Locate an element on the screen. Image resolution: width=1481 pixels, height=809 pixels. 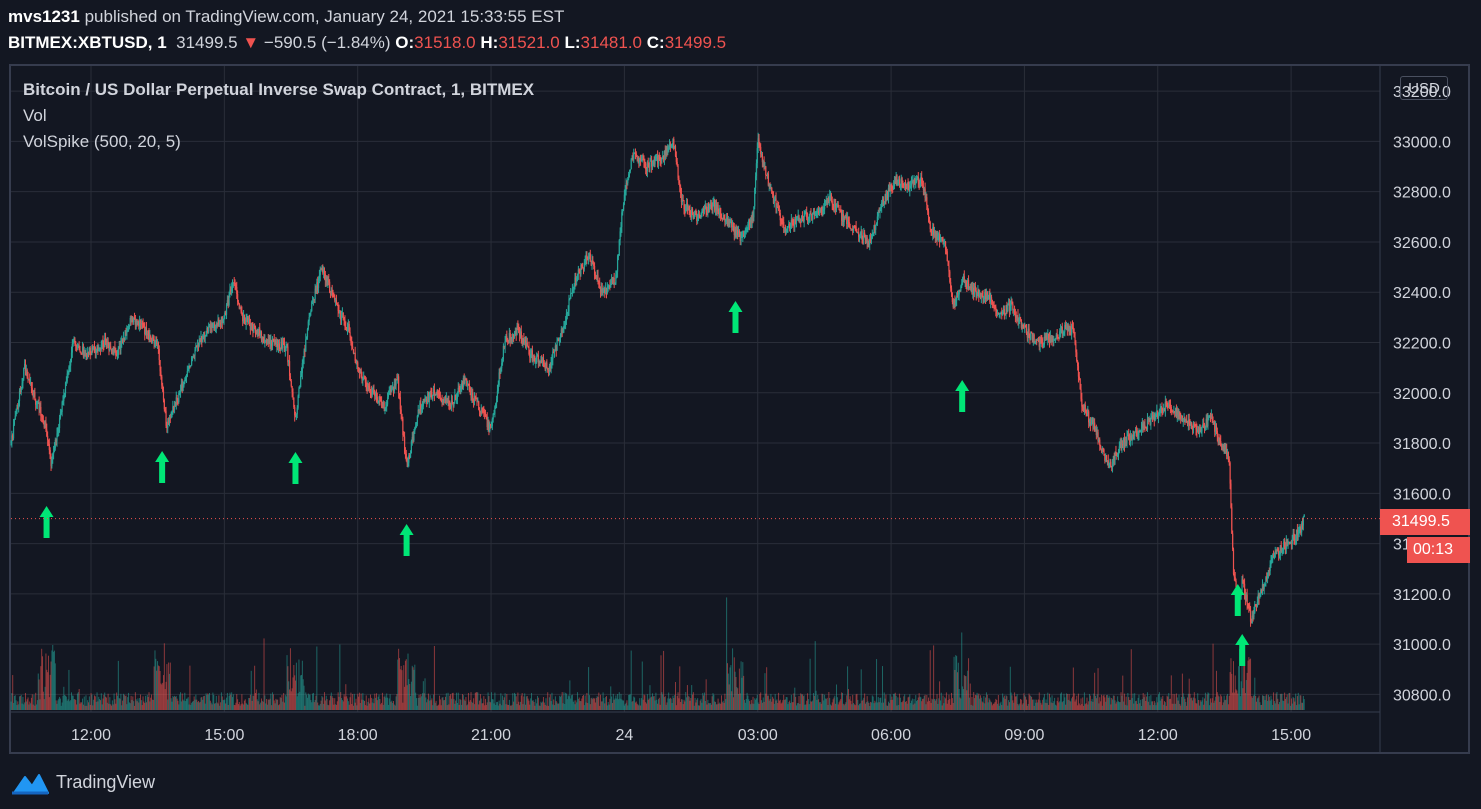
symbol-label: BITMEX:XBTUSD, 1 is located at coordinates (87, 42).